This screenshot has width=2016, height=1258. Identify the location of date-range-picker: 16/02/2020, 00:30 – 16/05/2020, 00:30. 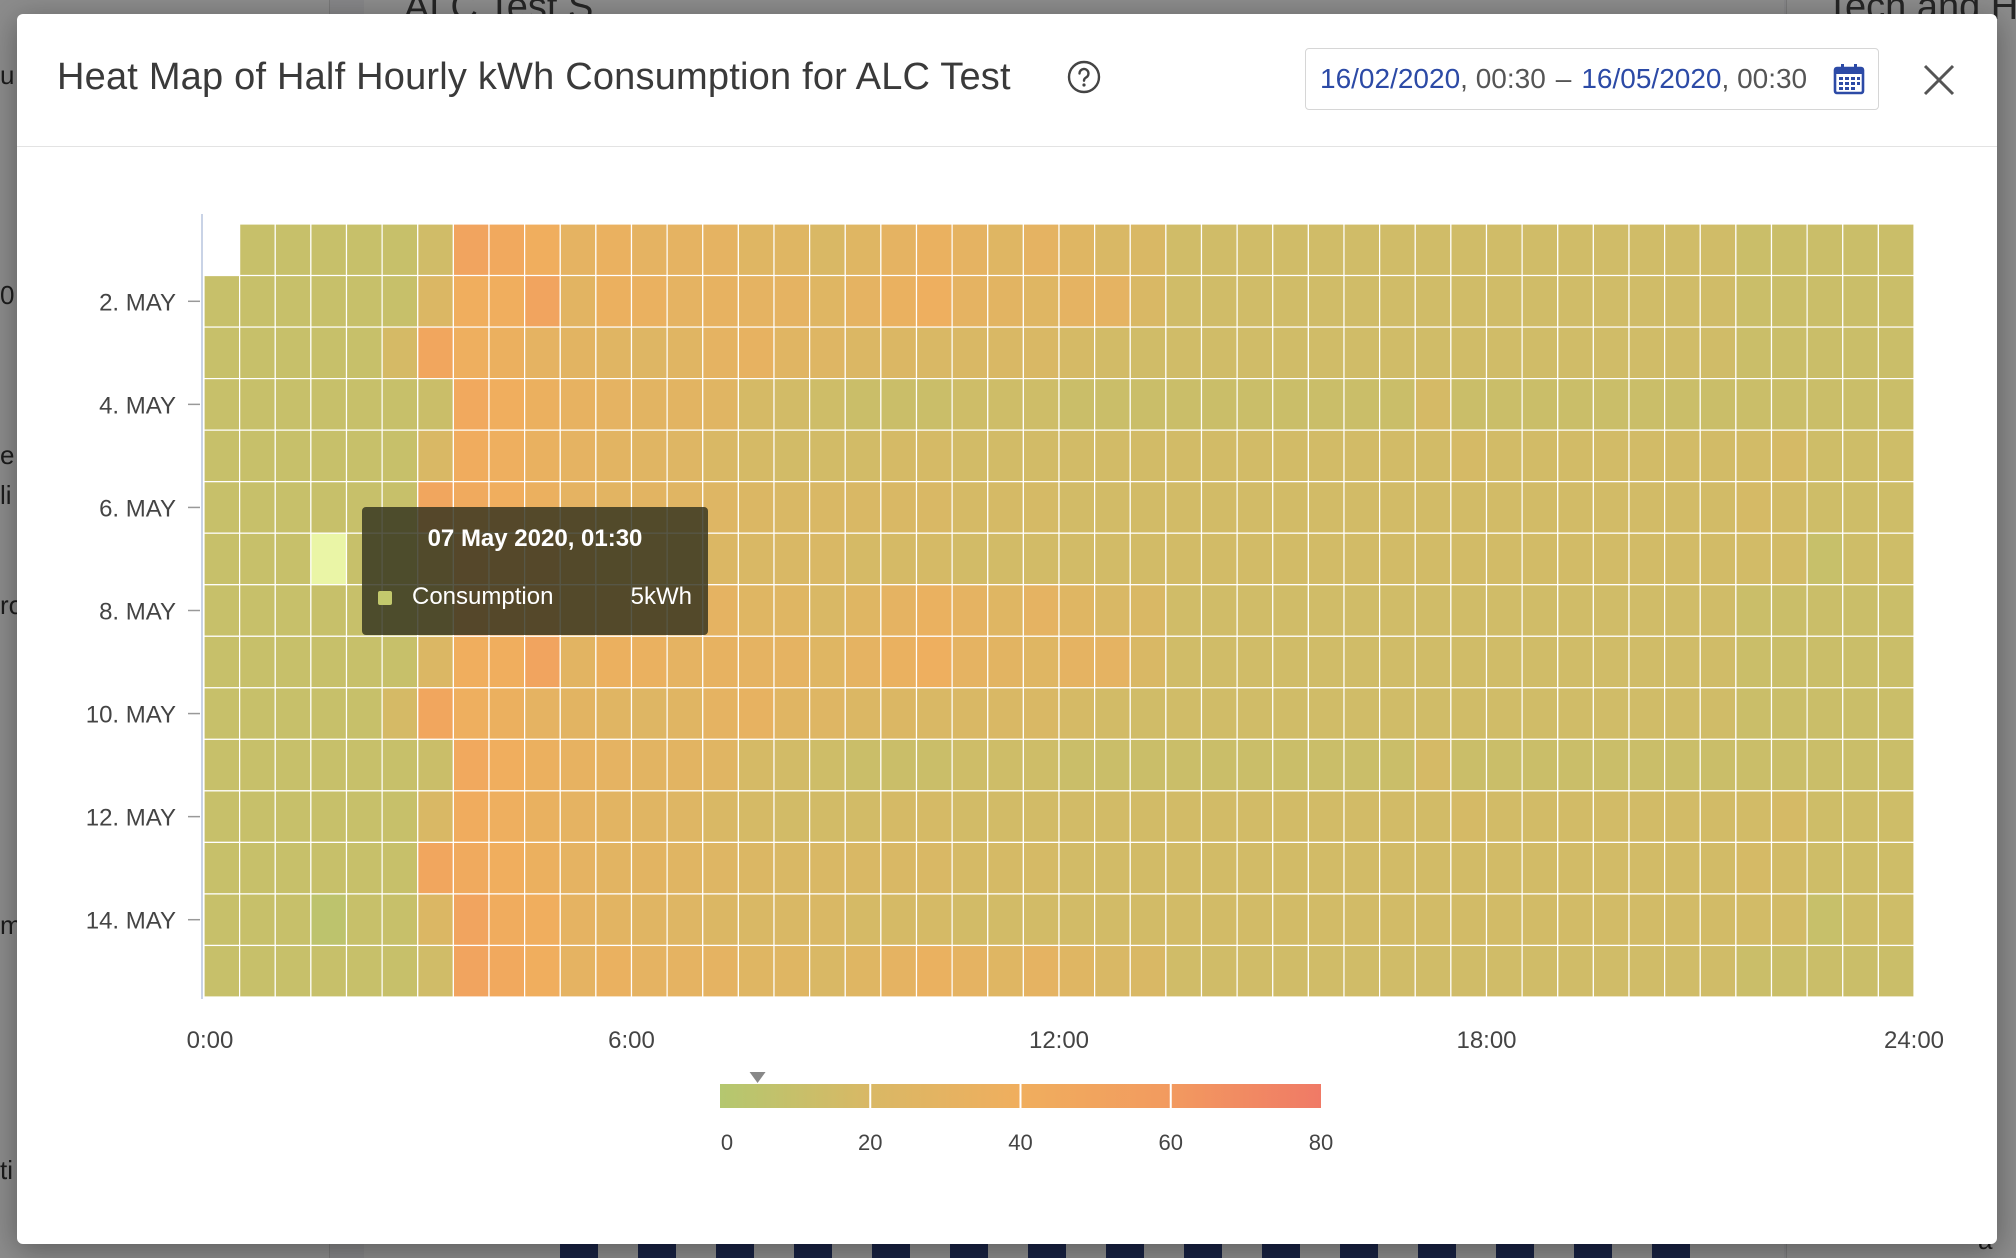
(1592, 79).